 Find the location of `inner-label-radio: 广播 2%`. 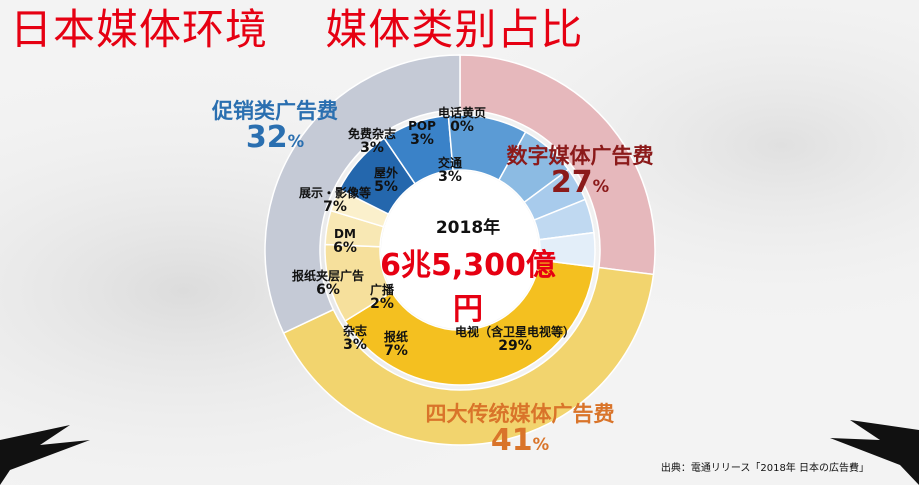

inner-label-radio: 广播 2% is located at coordinates (381, 297).